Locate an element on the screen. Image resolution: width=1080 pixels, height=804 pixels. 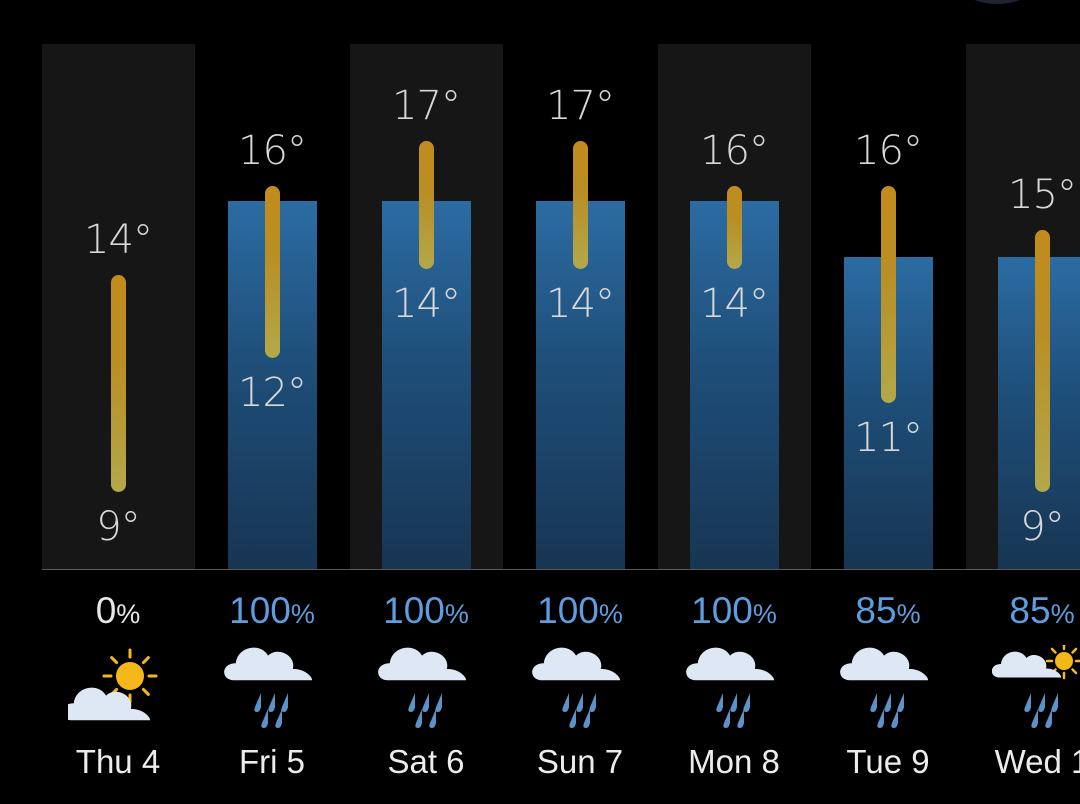
precipitation-value: 0 is located at coordinates (106, 610).